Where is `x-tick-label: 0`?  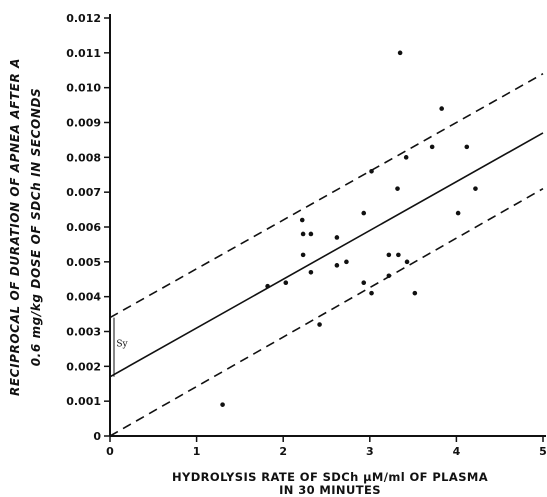 x-tick-label: 0 is located at coordinates (110, 451).